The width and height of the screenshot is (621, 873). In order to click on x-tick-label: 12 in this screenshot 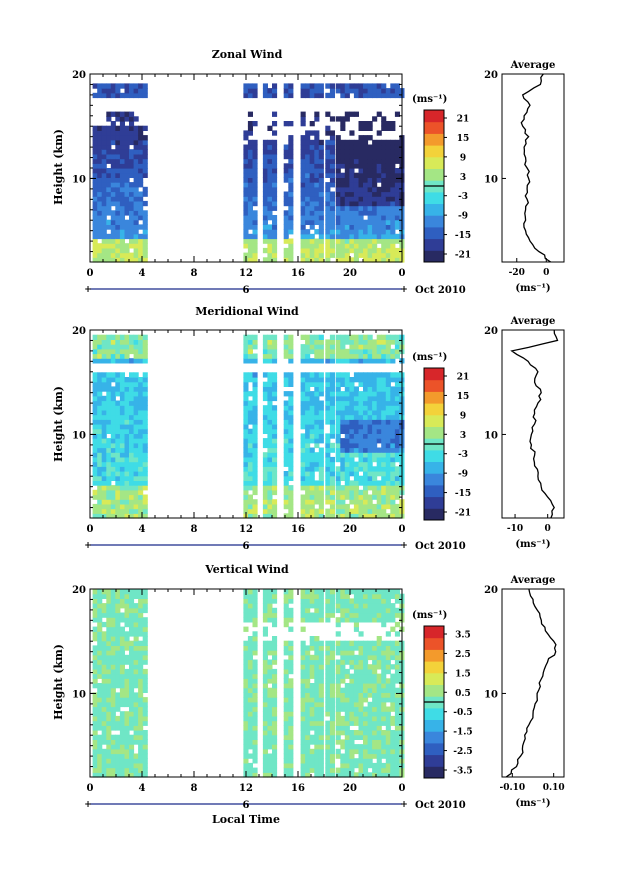, I will do `click(246, 529)`.